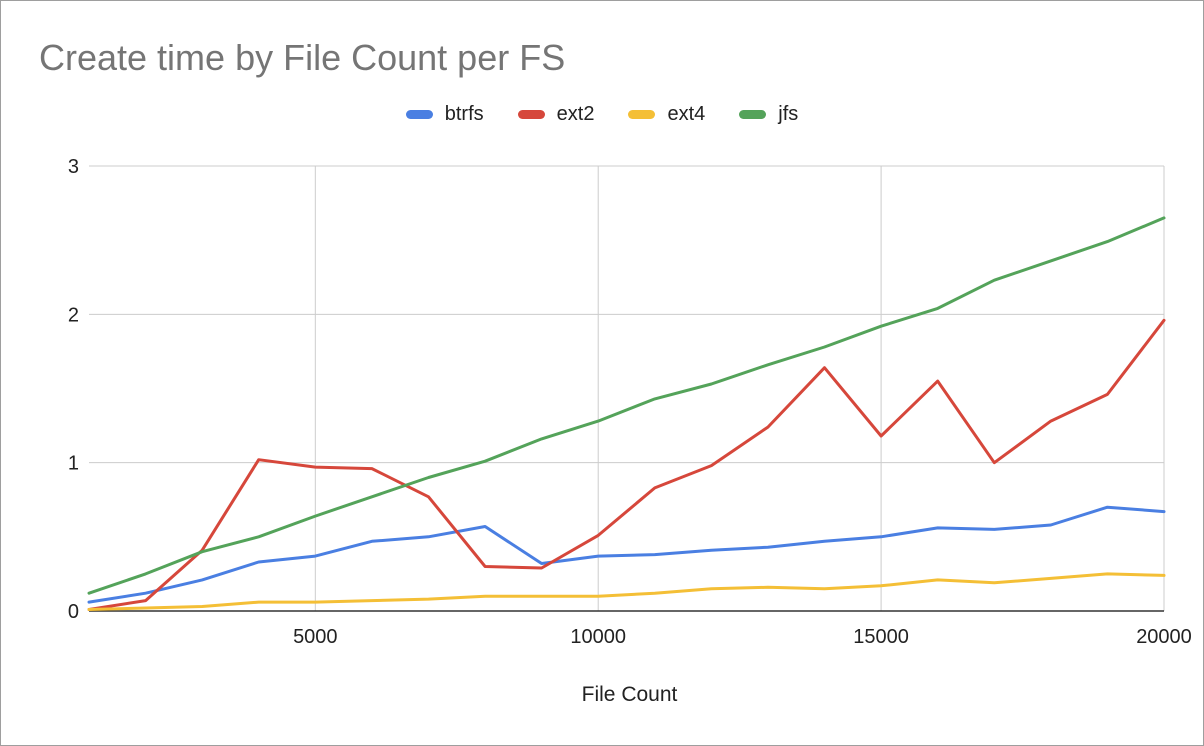  I want to click on legend-item-btrfs: btrfs, so click(444, 114).